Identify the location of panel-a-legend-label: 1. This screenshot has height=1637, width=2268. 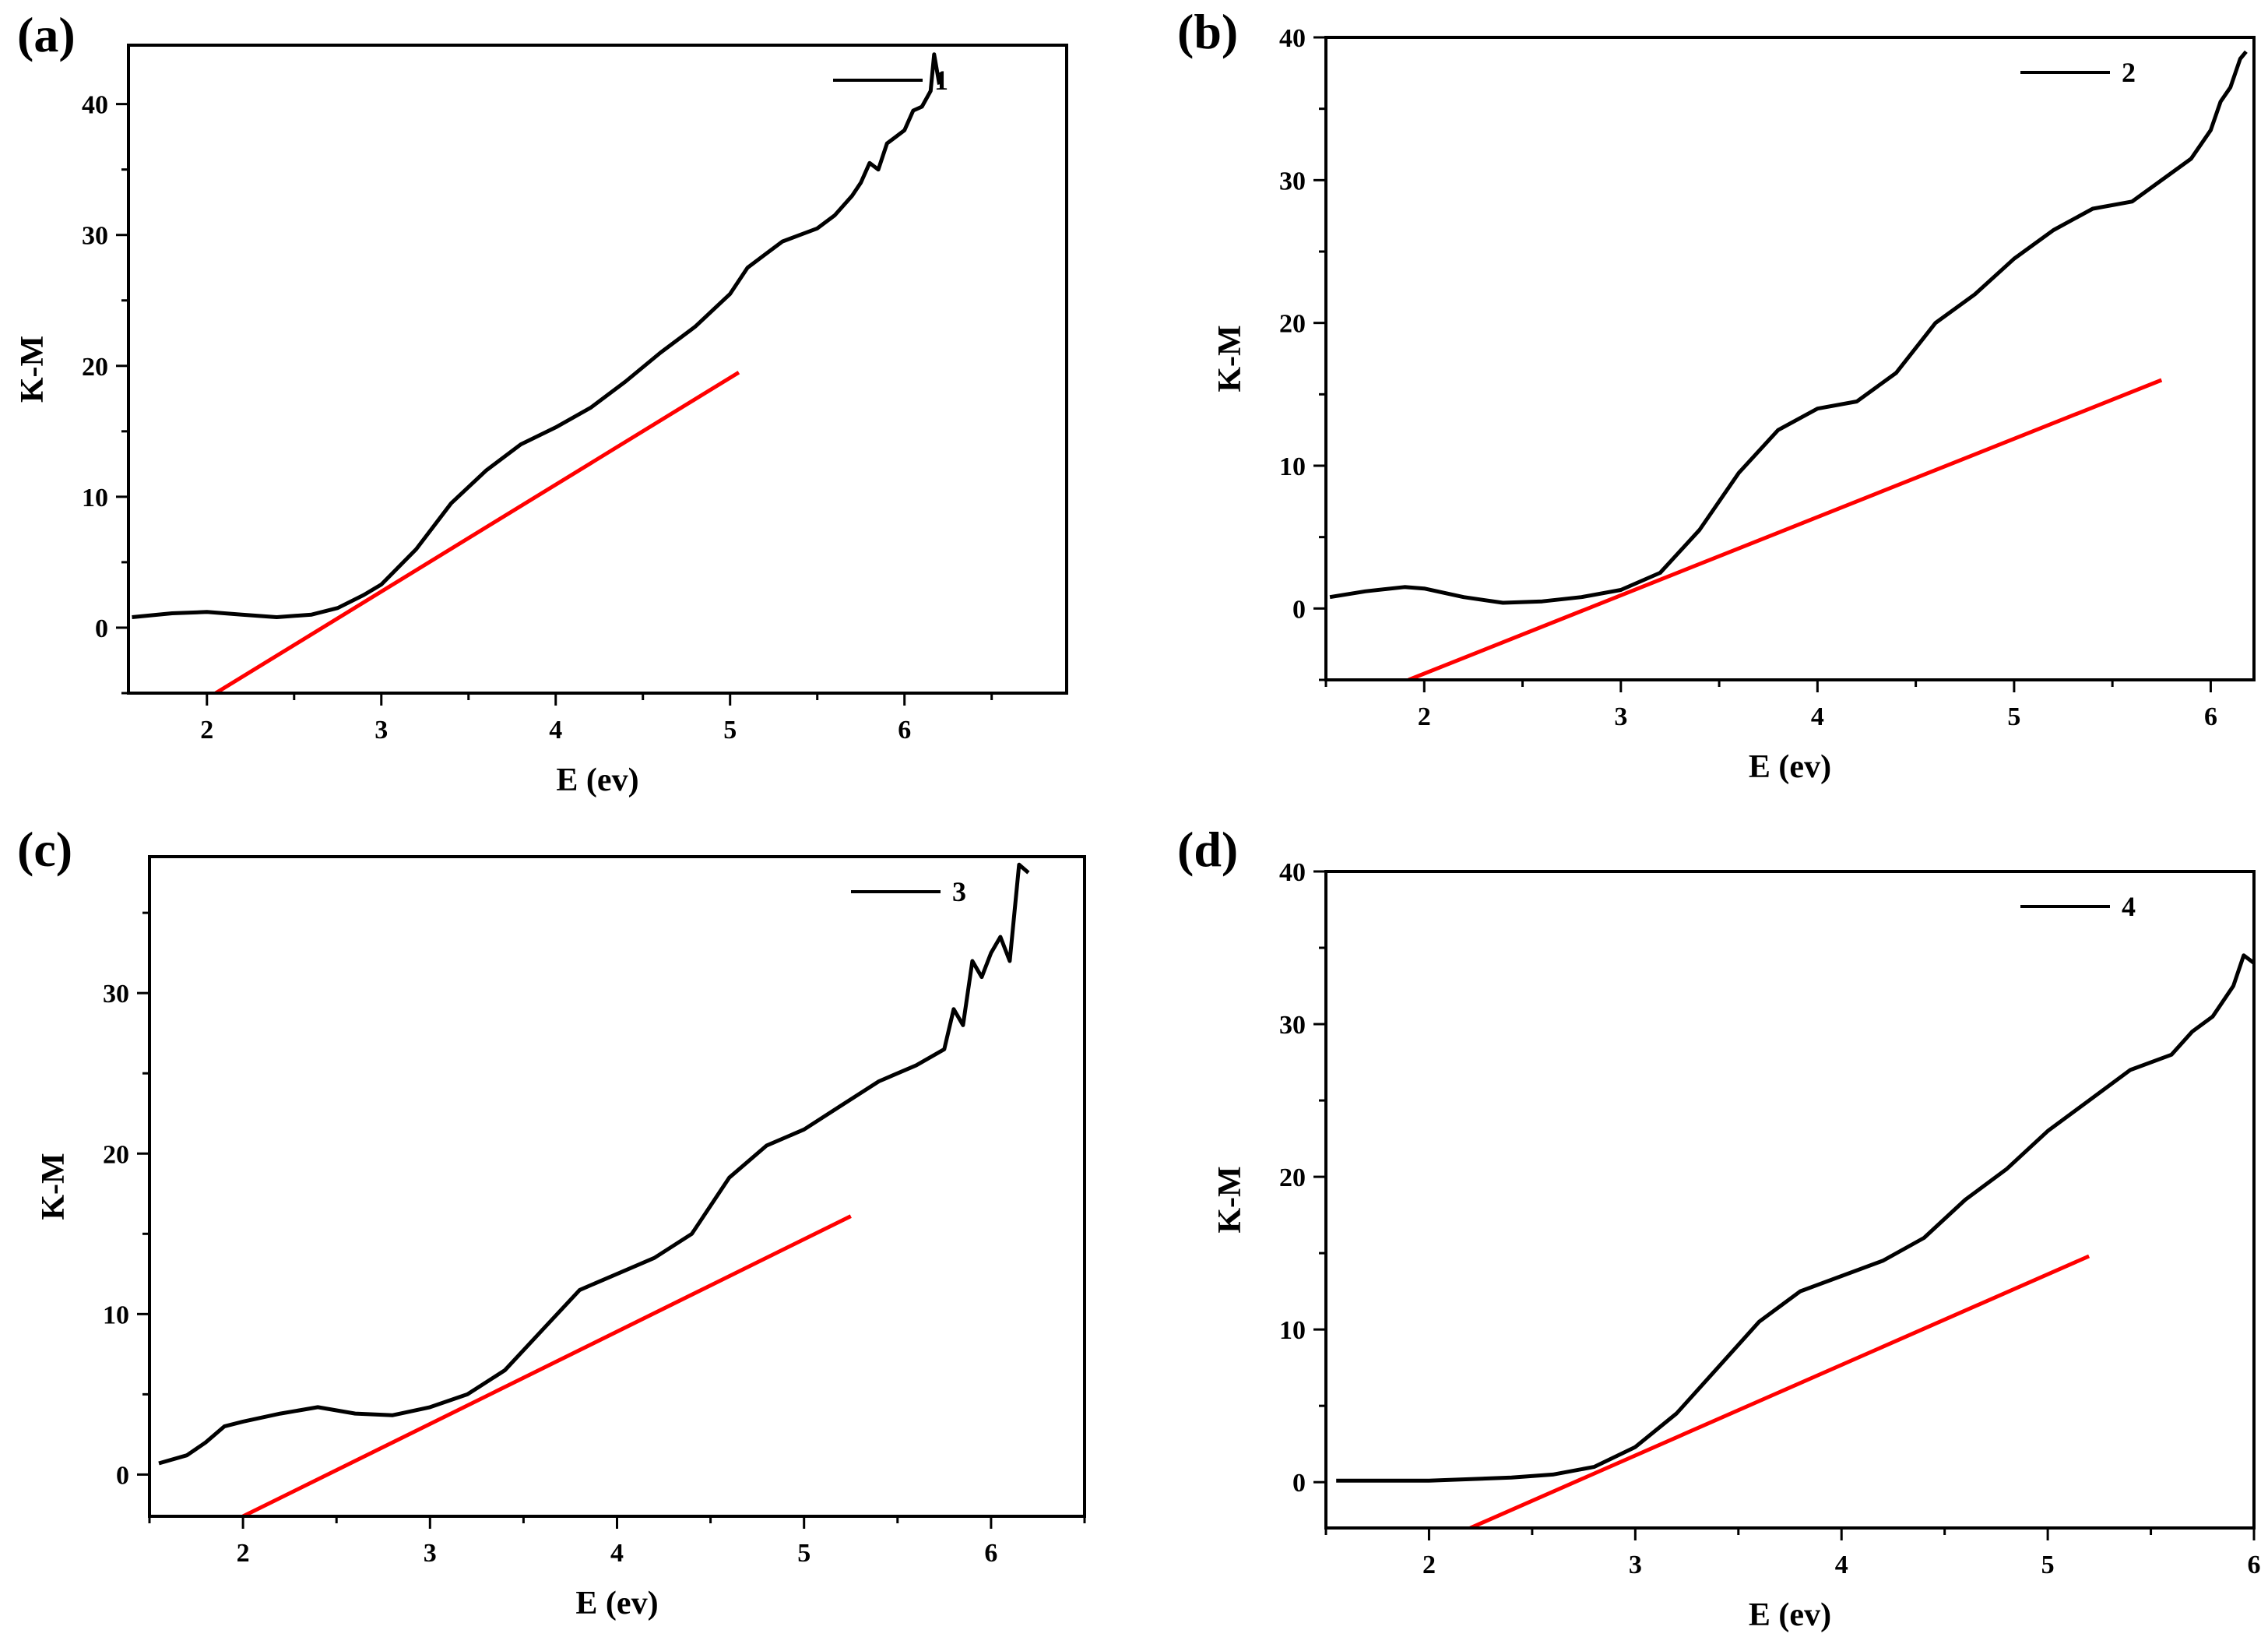
(941, 80).